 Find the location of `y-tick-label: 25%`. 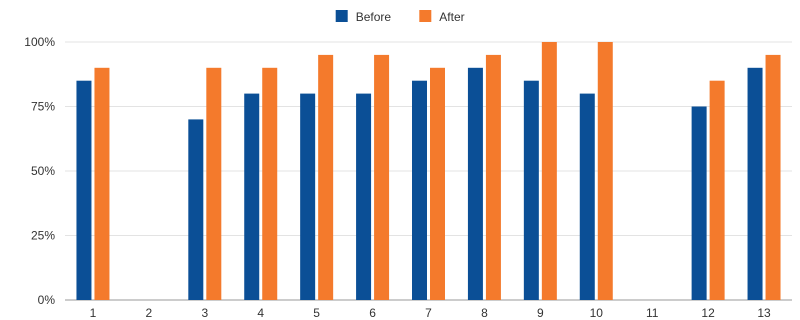

y-tick-label: 25% is located at coordinates (43, 236).